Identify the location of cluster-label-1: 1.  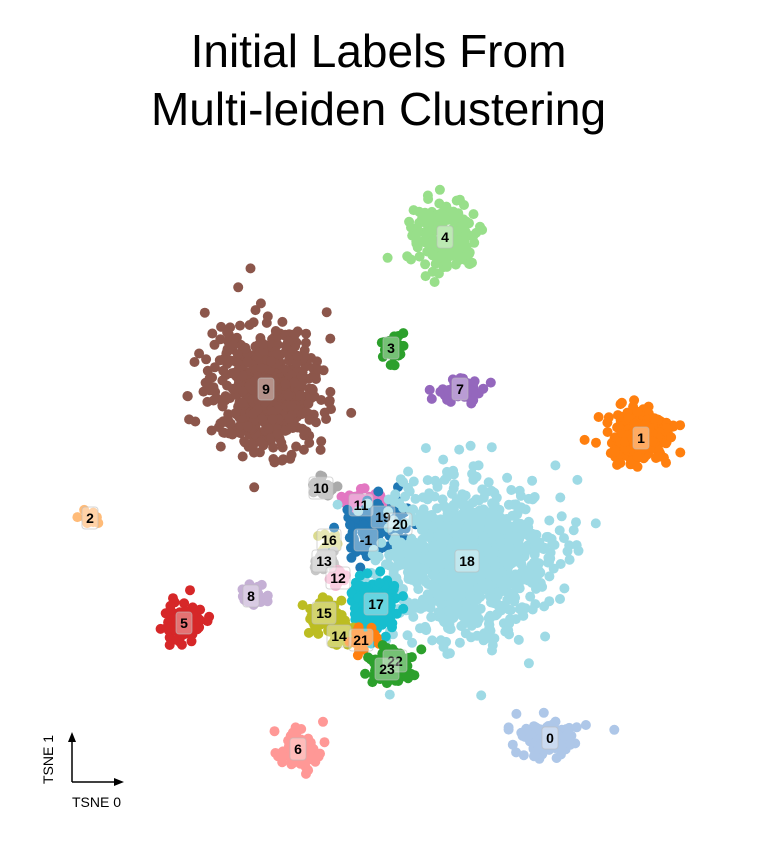
(641, 438).